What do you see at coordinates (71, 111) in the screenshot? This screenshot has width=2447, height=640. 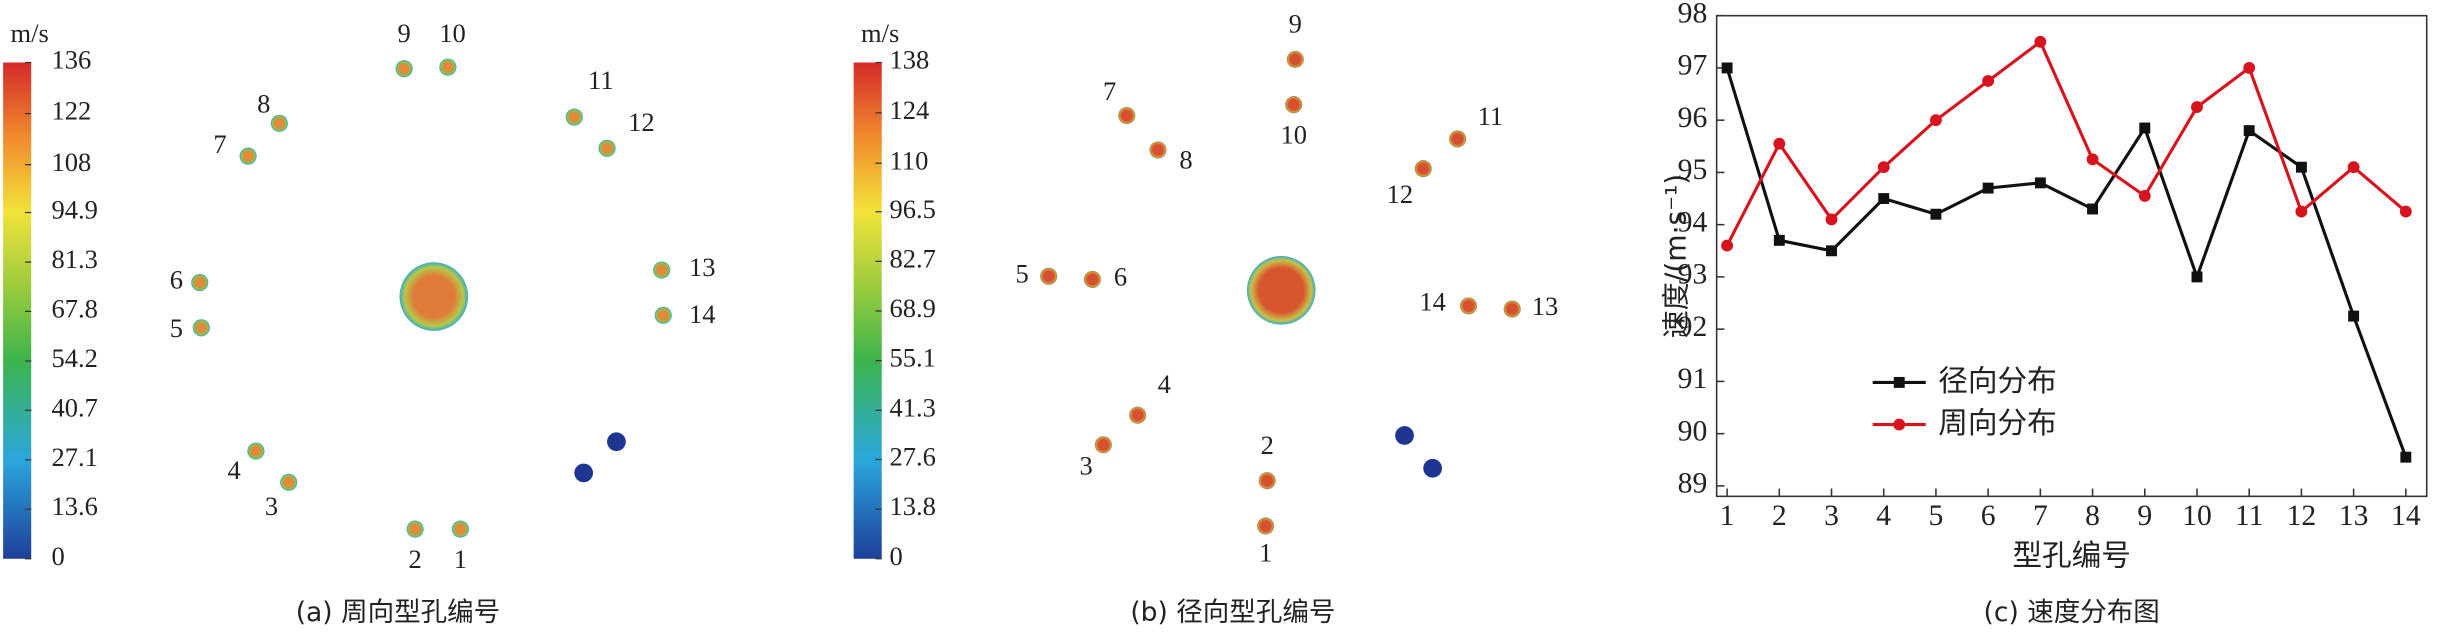 I see `colorbar-tick-label: 122` at bounding box center [71, 111].